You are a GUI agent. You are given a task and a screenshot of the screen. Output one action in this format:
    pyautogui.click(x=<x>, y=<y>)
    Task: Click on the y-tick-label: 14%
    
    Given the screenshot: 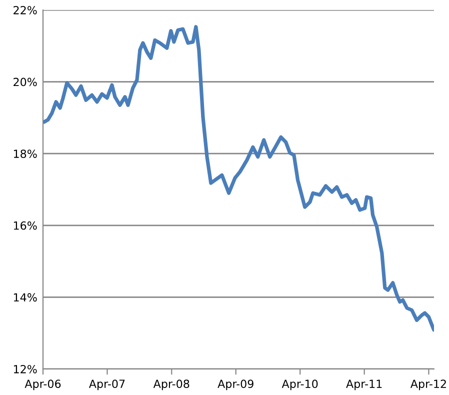 What is the action you would take?
    pyautogui.click(x=25, y=297)
    